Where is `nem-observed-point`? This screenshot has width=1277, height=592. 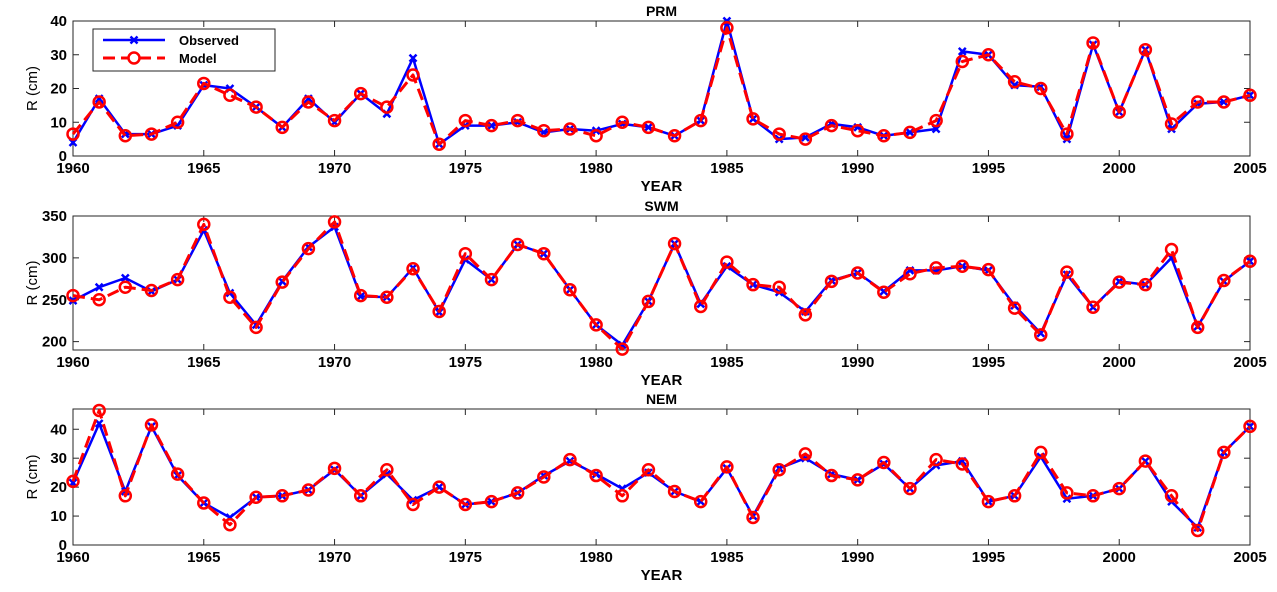
nem-observed-point is located at coordinates (1250, 426).